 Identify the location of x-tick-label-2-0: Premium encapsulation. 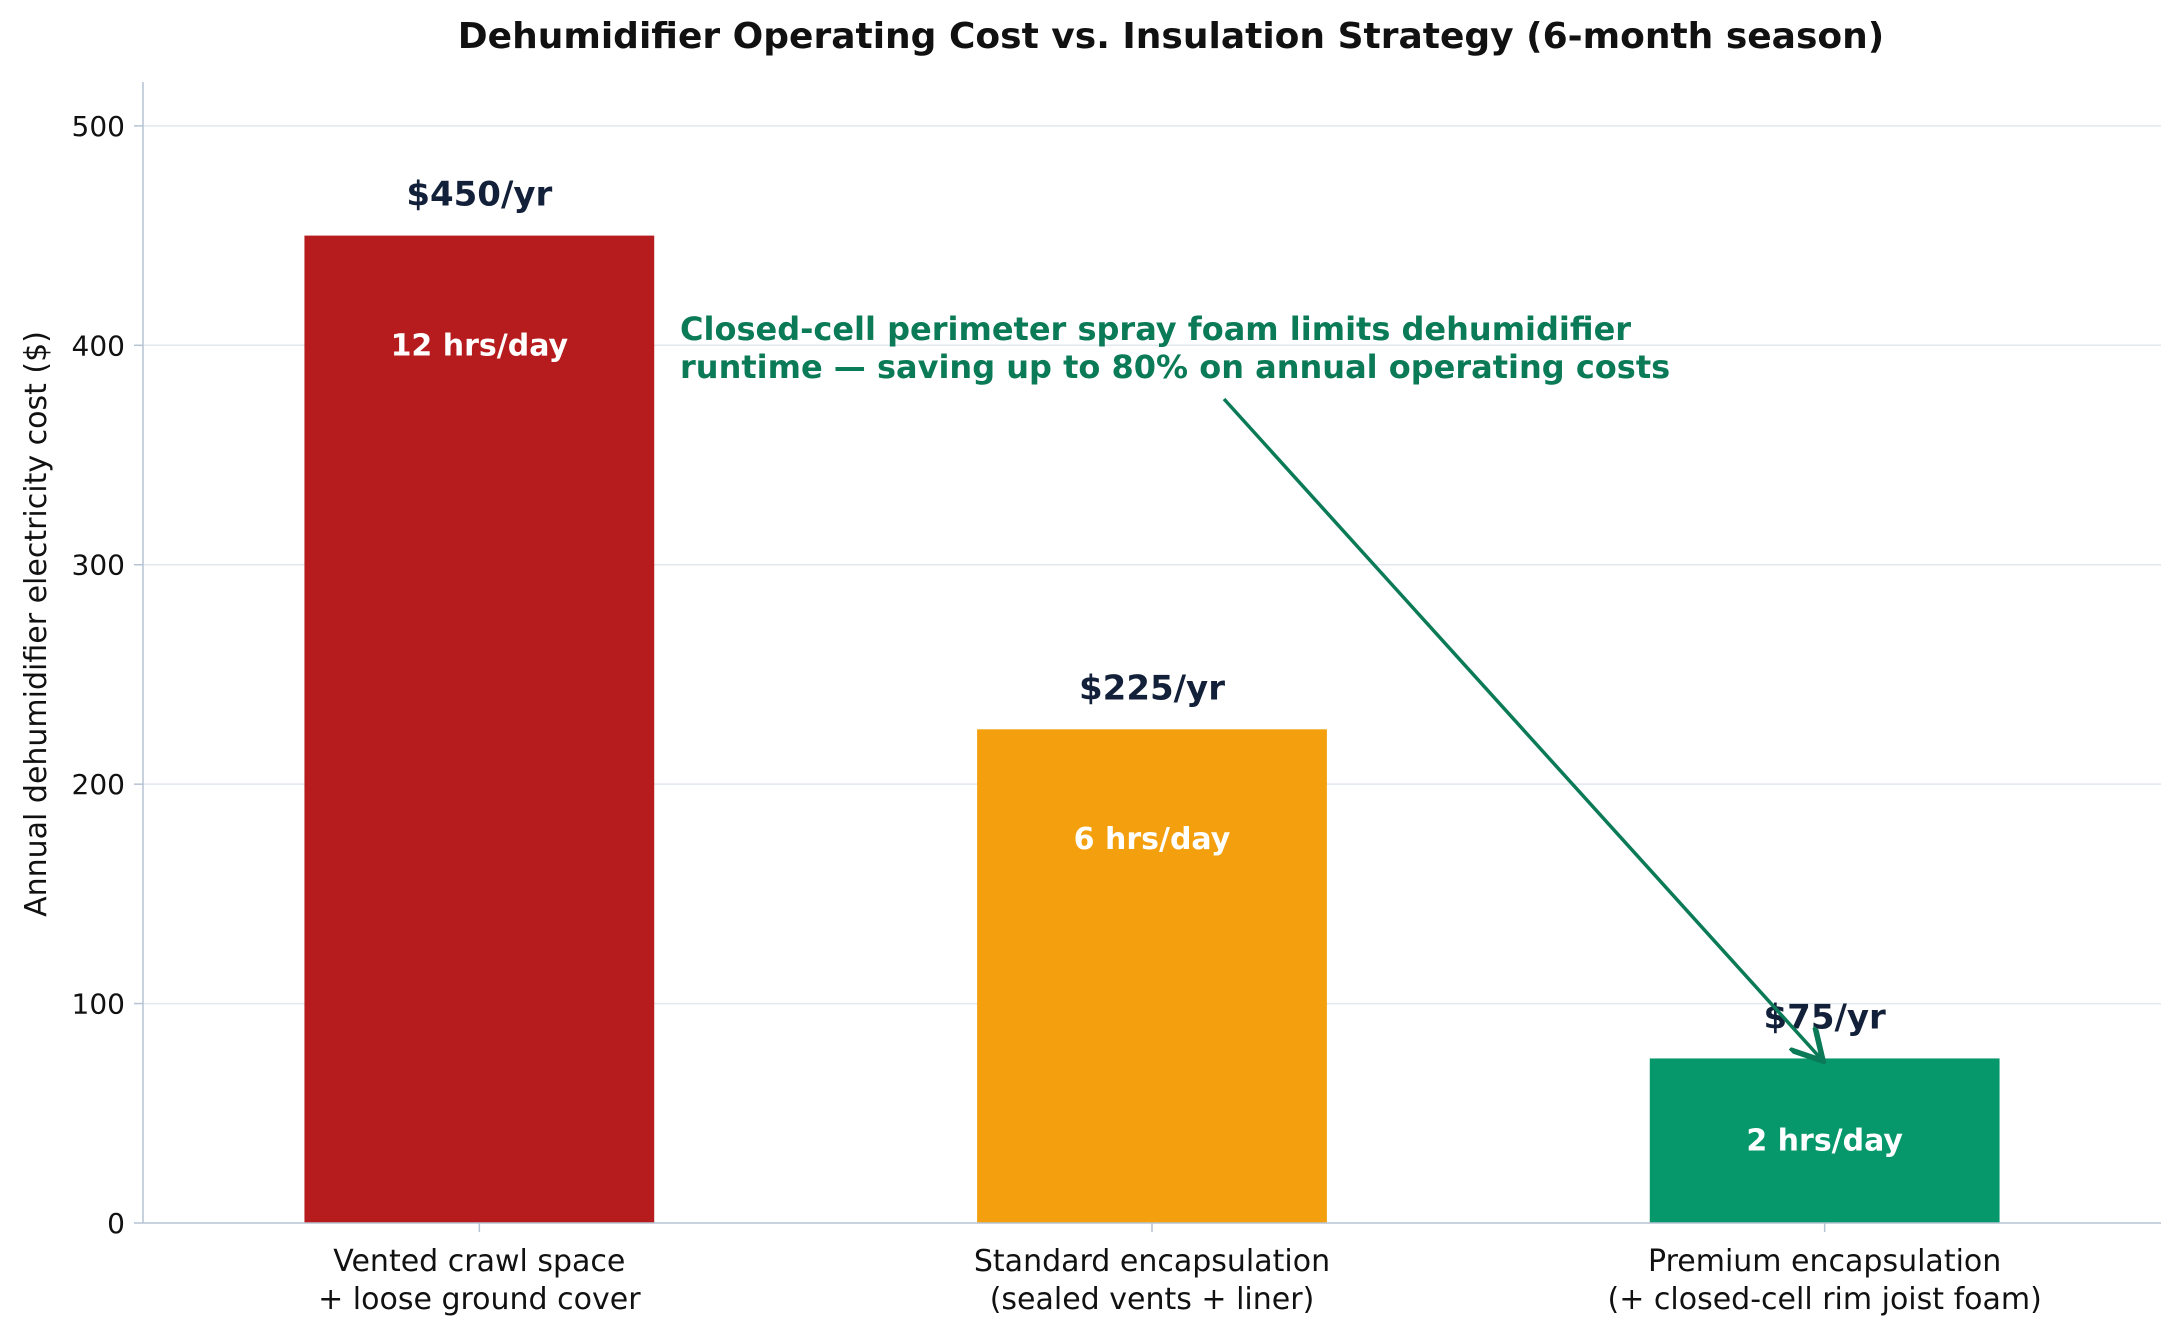
(1824, 1261).